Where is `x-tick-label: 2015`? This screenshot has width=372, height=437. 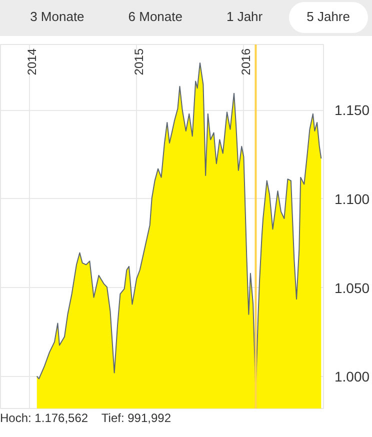
x-tick-label: 2015 is located at coordinates (139, 62).